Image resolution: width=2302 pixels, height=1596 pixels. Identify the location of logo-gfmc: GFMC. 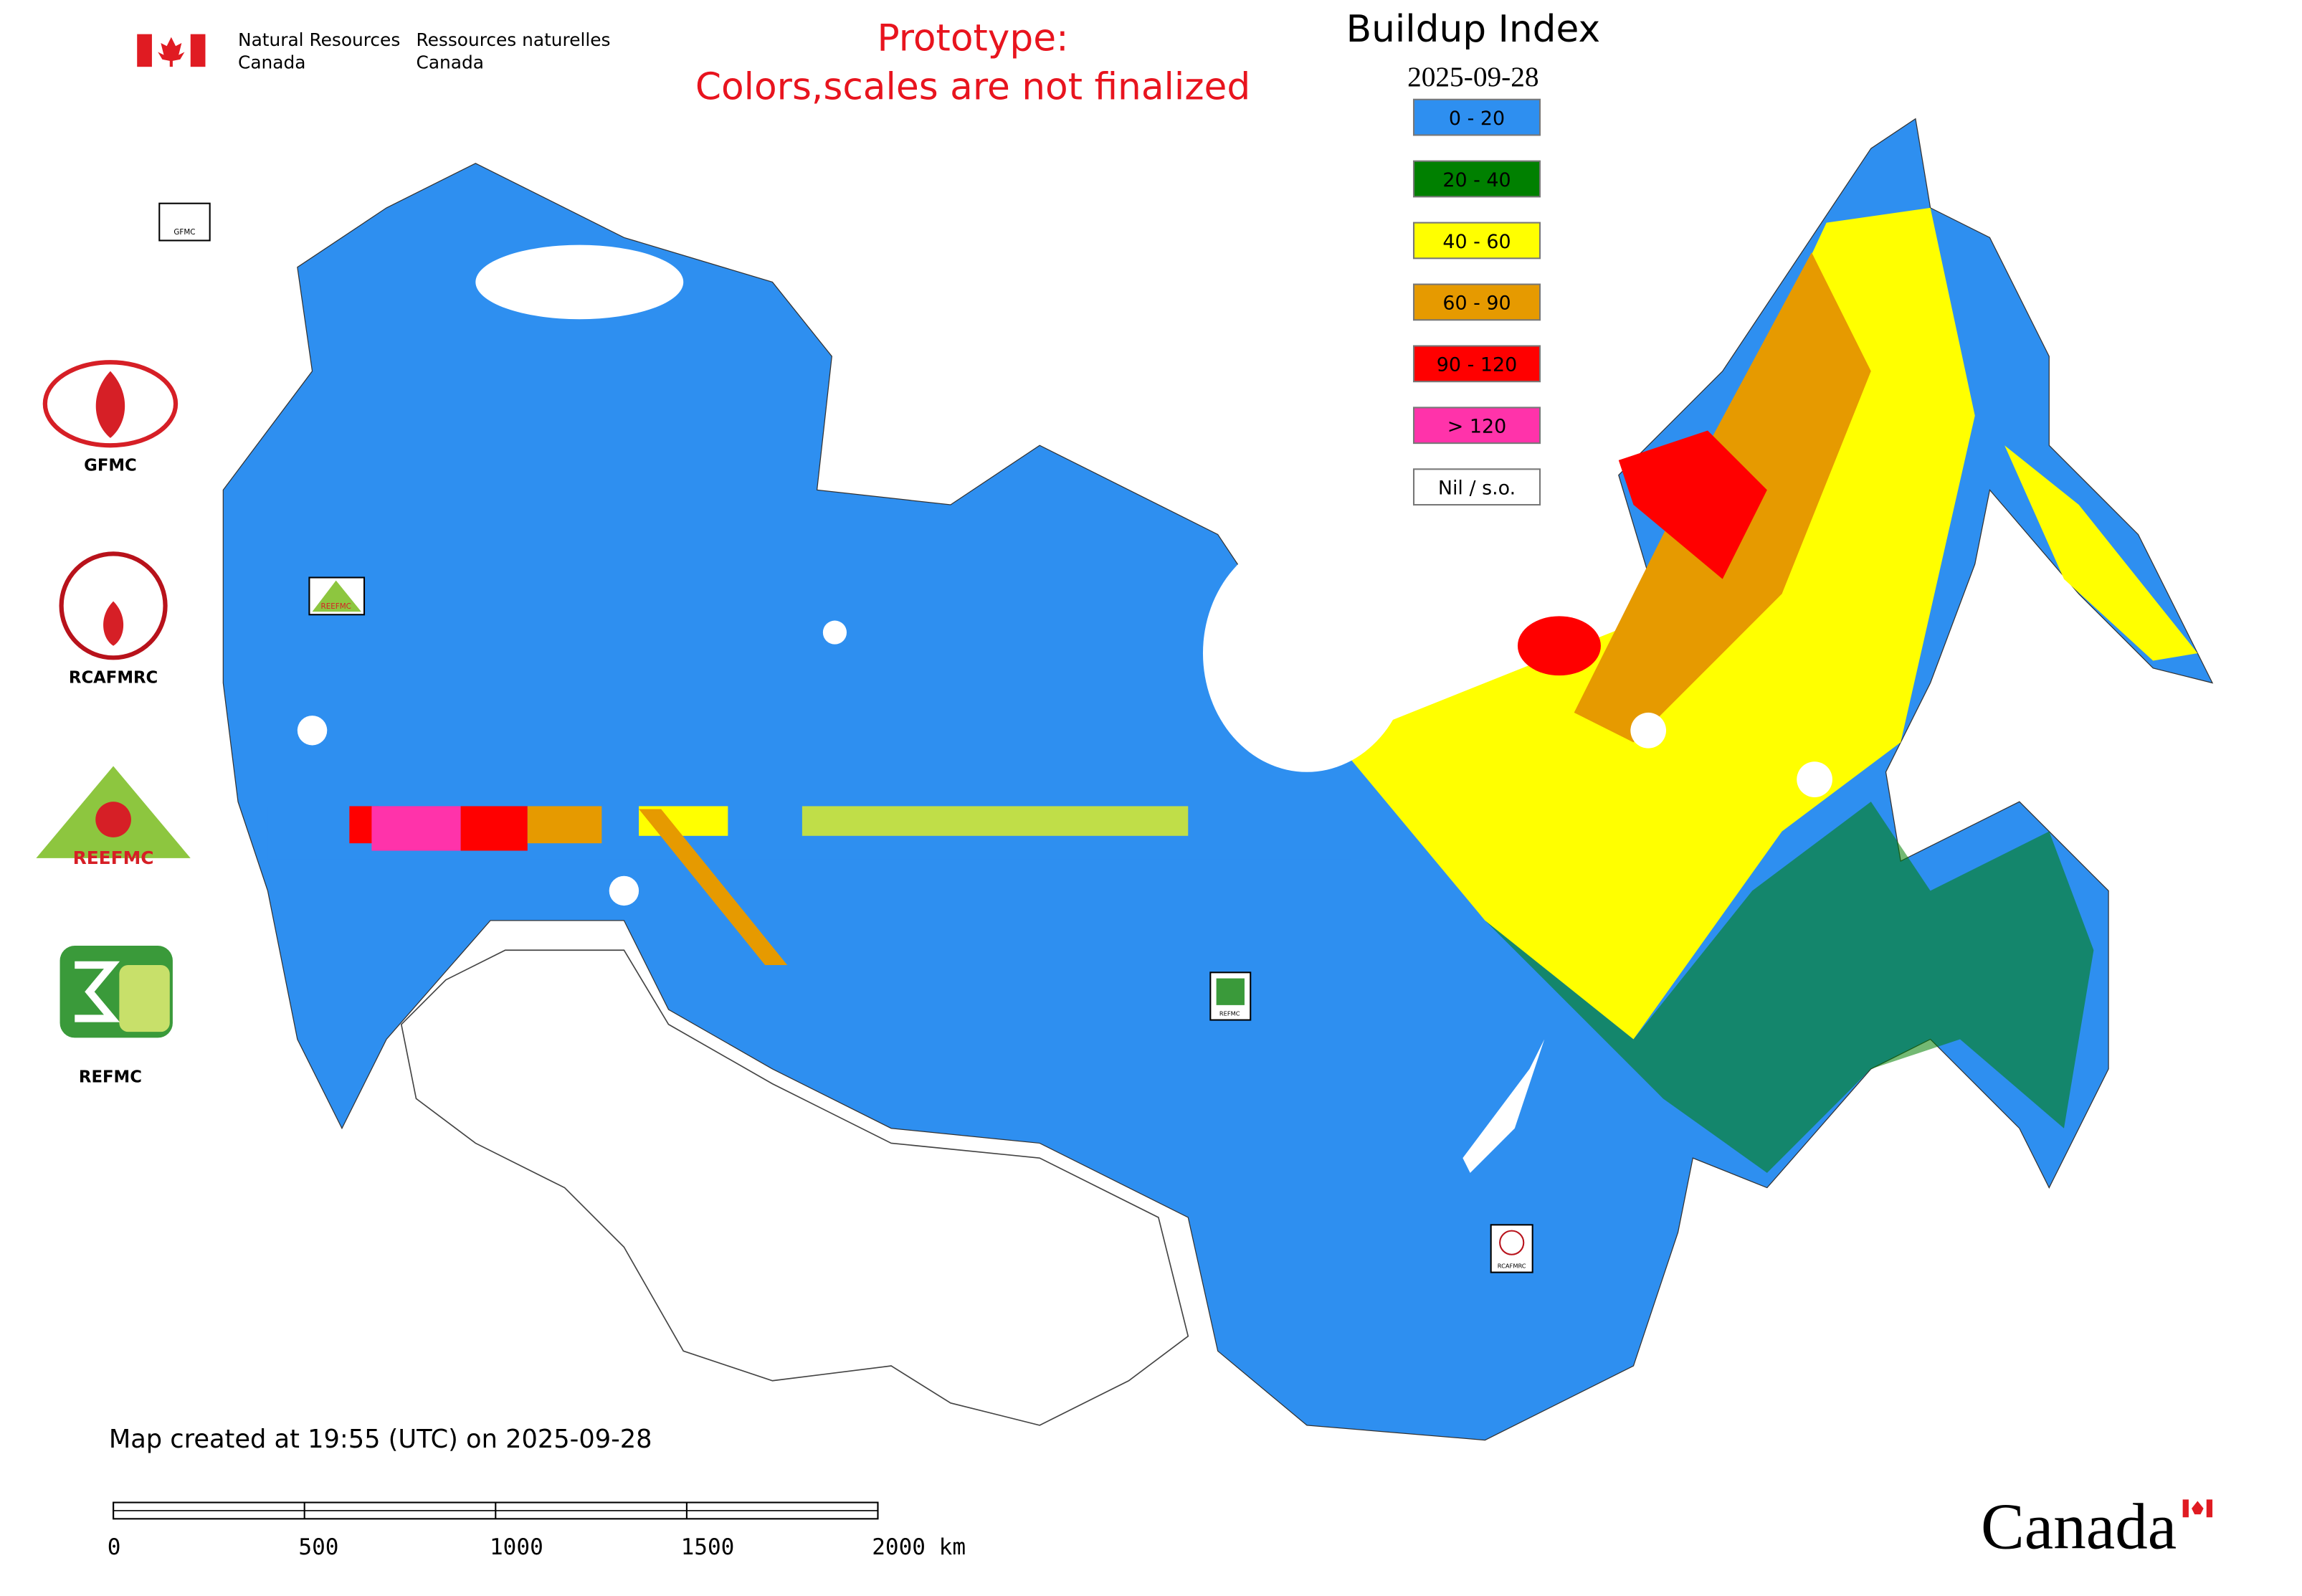
(111, 417).